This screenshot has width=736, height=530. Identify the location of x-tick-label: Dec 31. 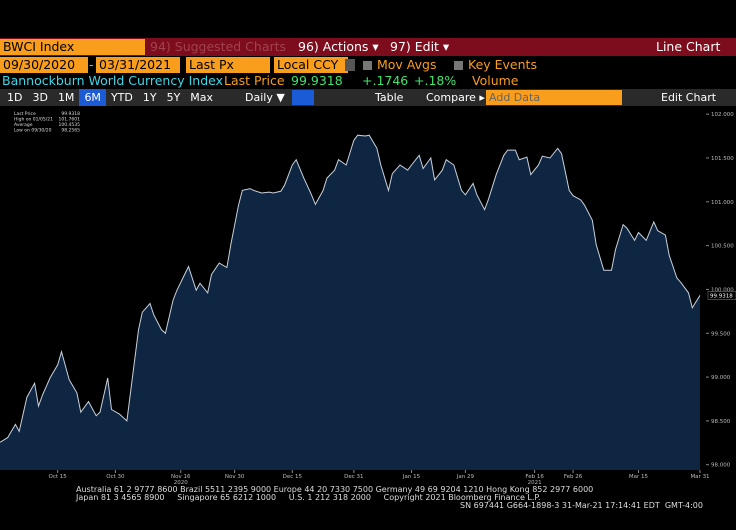
(353, 477).